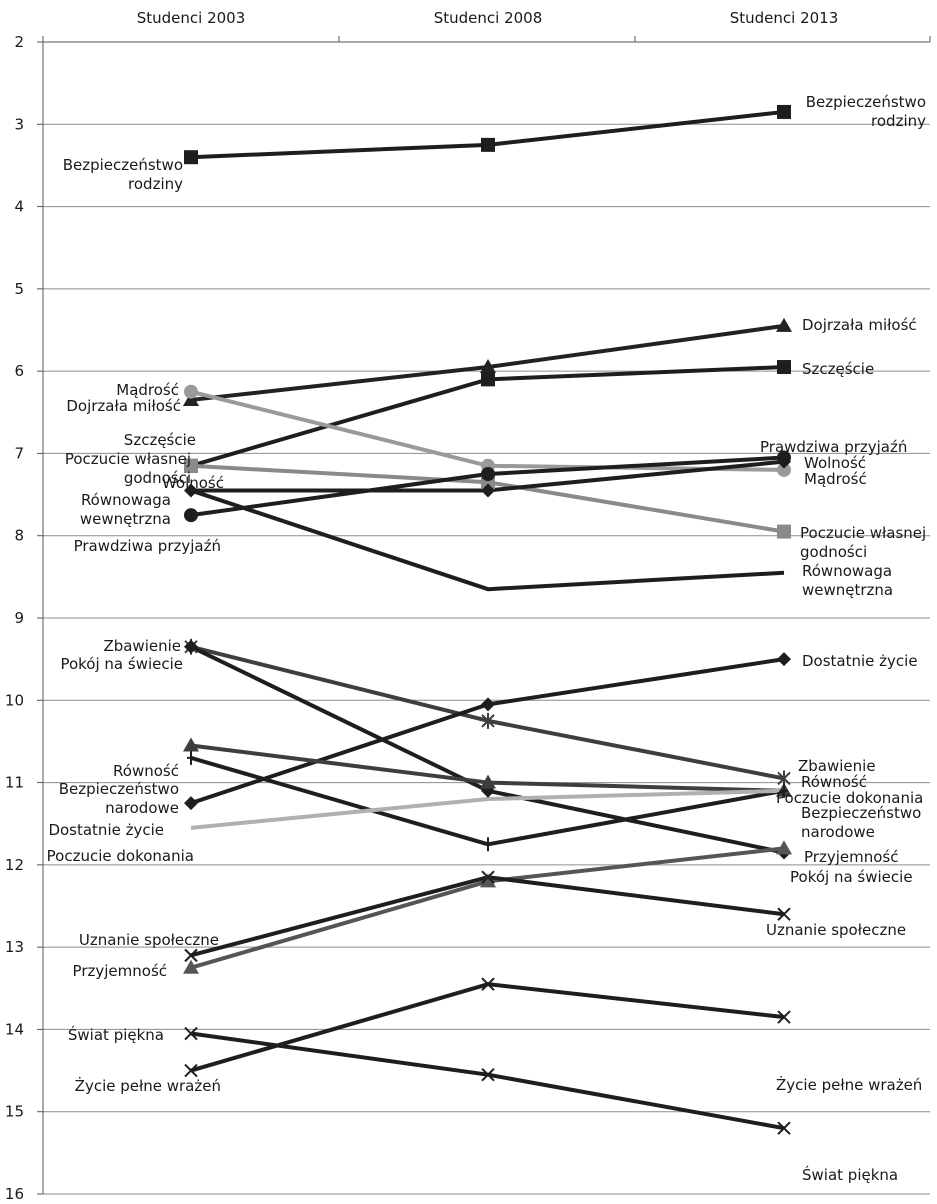  I want to click on series-label-wolnosc-right: Wolność, so click(835, 463).